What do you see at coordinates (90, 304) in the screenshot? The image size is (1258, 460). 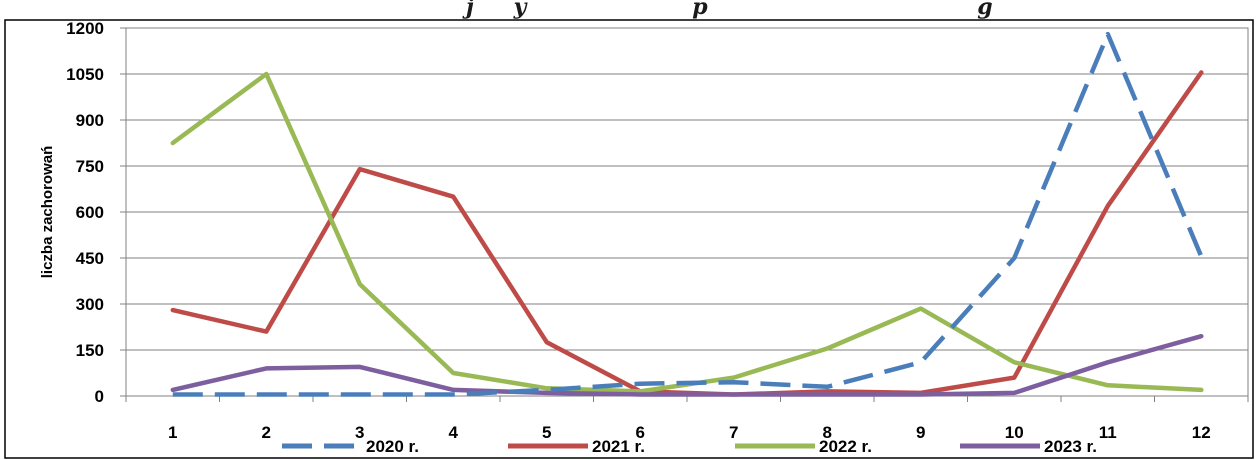 I see `y-tick-label: 300` at bounding box center [90, 304].